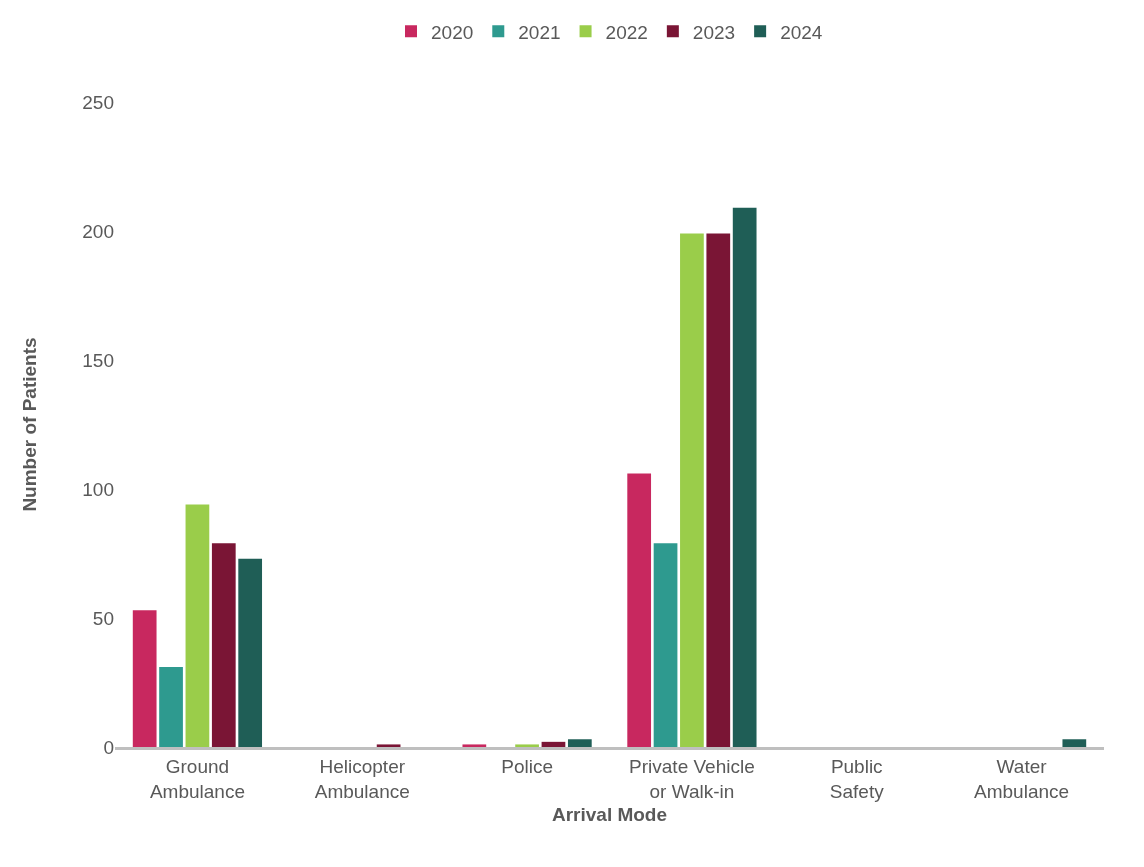 This screenshot has height=867, width=1144. I want to click on x-tick-label: Police, so click(527, 766).